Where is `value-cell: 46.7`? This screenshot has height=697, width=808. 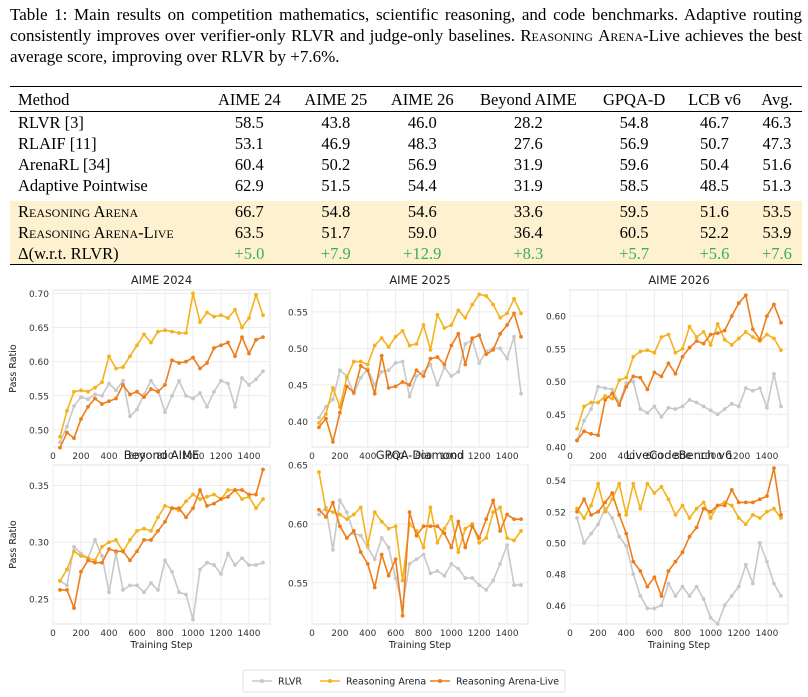
value-cell: 46.7 is located at coordinates (714, 122).